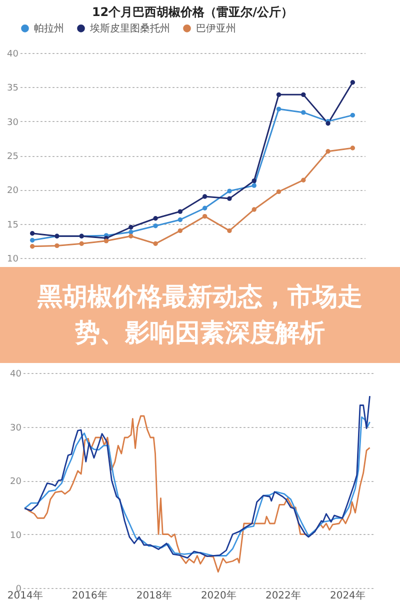 This screenshot has height=612, width=400. Describe the element at coordinates (49, 28) in the screenshot. I see `legend-label: 帕拉州` at that location.